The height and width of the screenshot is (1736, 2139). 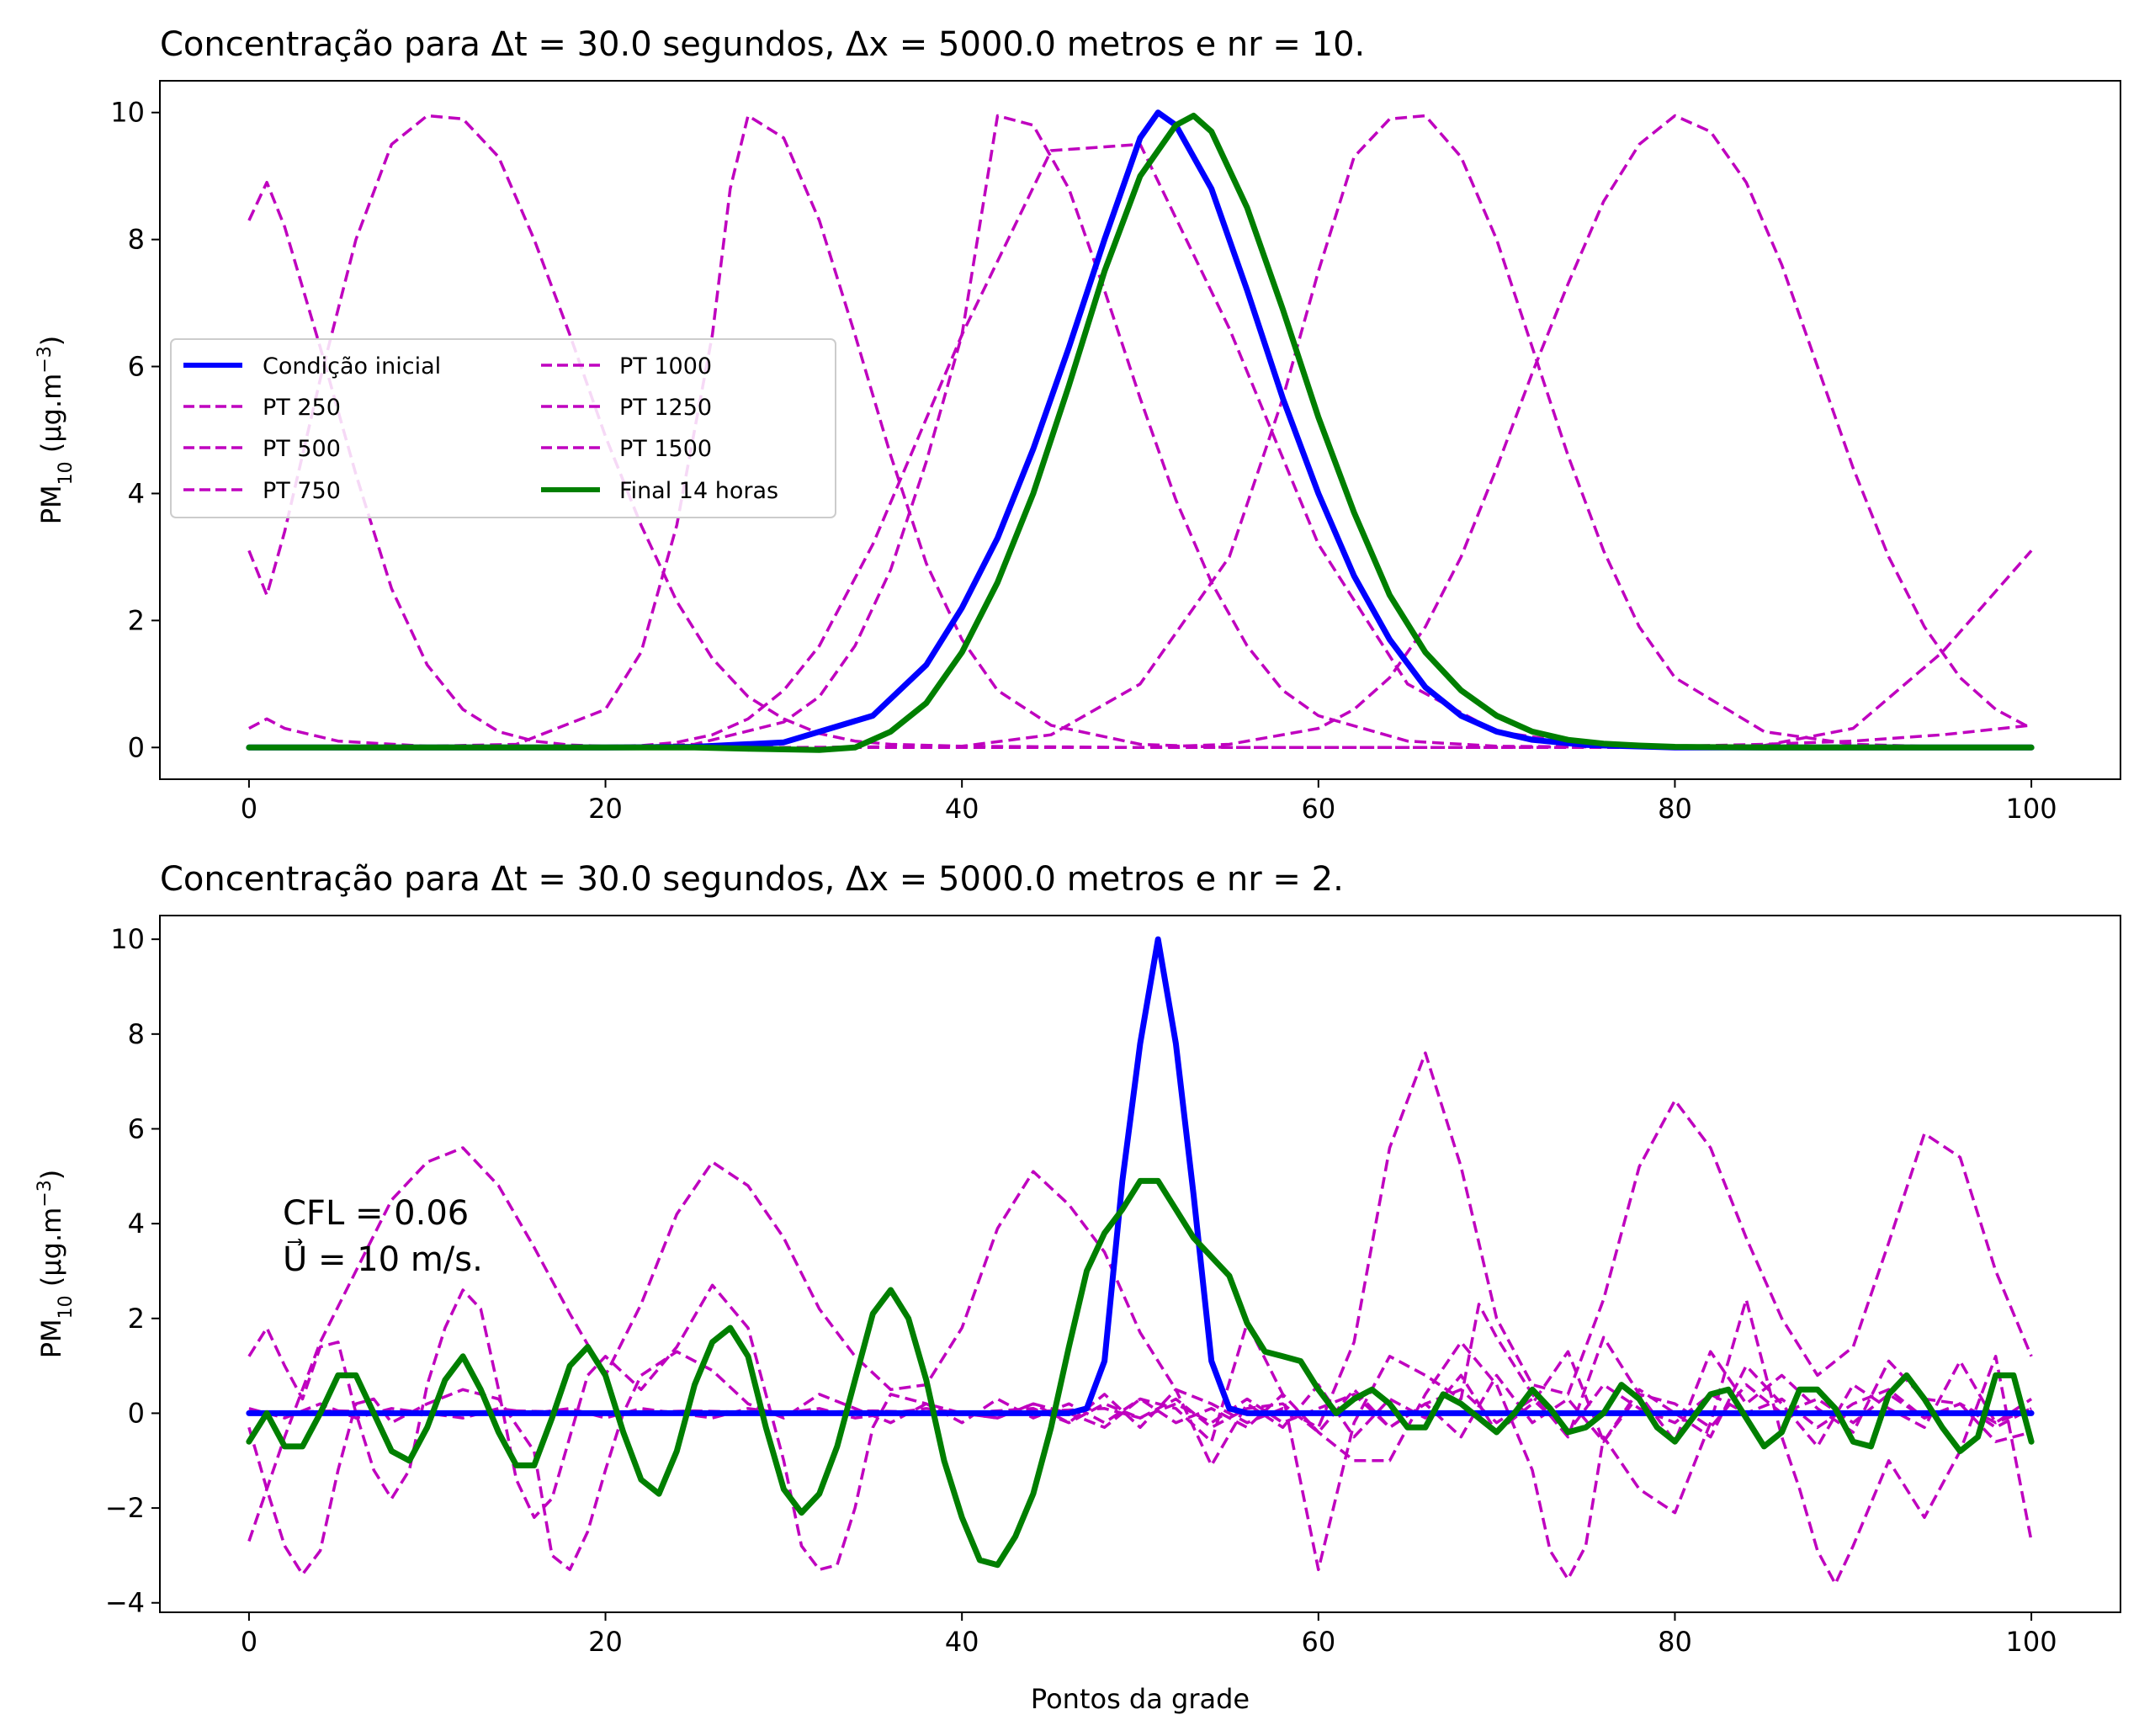 I want to click on bottom-x-tick-label: 20, so click(x=605, y=1642).